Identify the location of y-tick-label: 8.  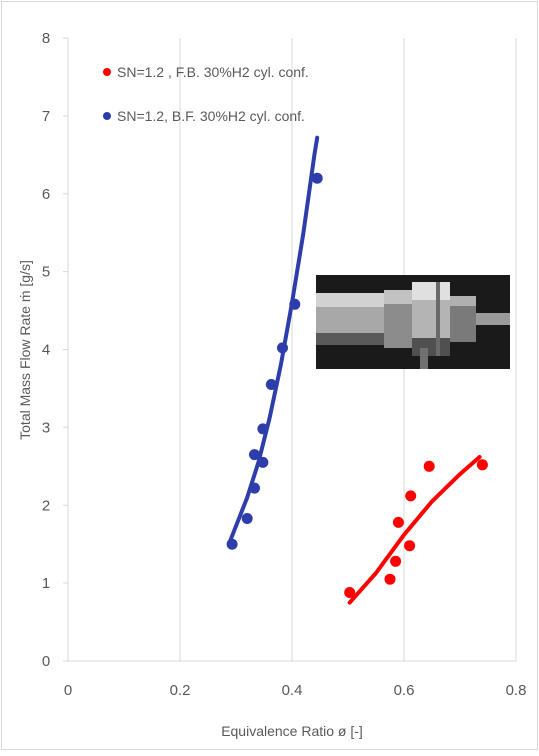
(46, 38).